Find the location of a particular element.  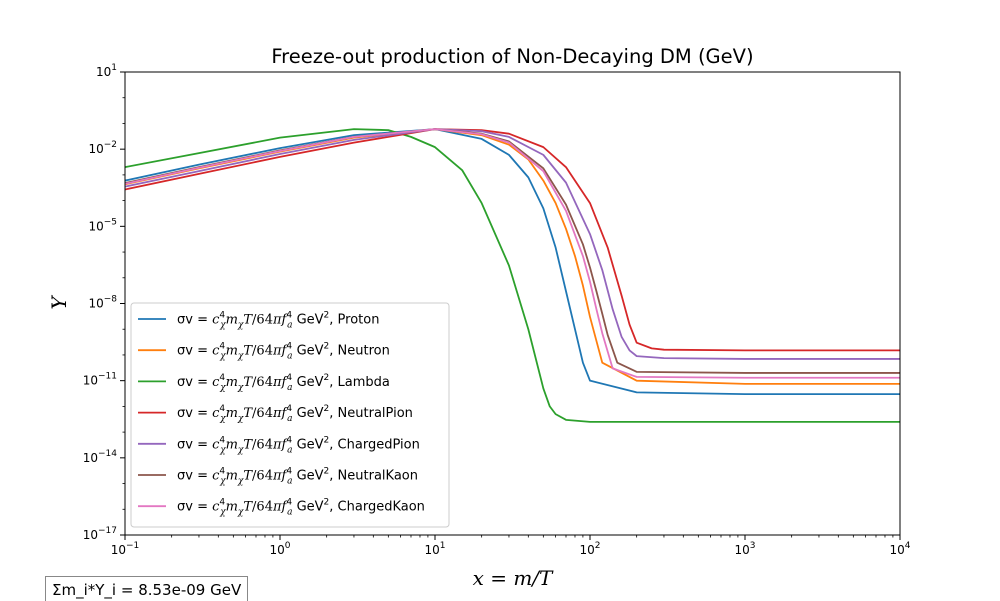

x-tick-label: 10² is located at coordinates (589, 549).